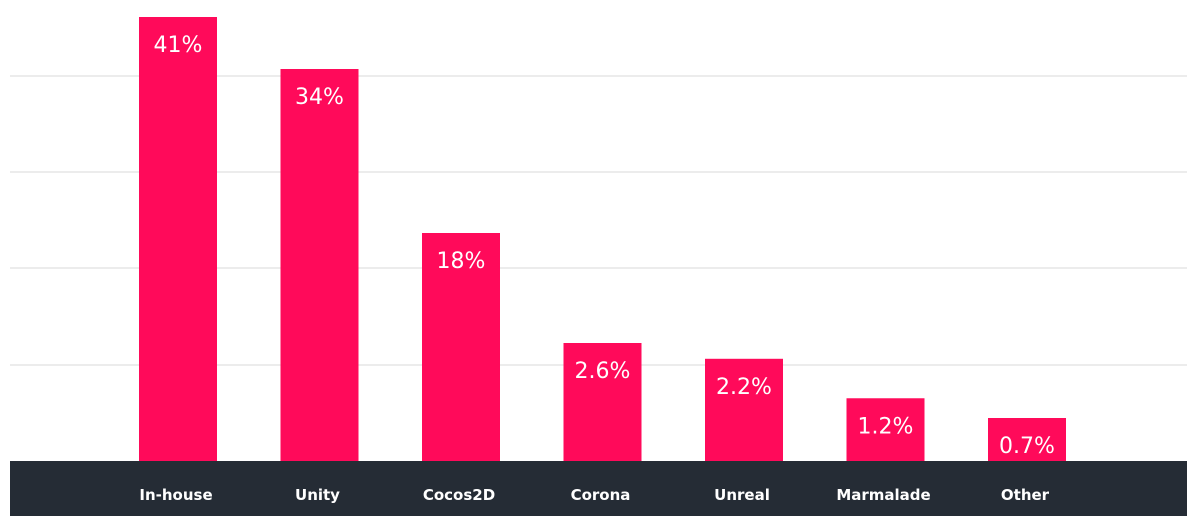  Describe the element at coordinates (742, 495) in the screenshot. I see `x-tick-label: Unreal` at that location.